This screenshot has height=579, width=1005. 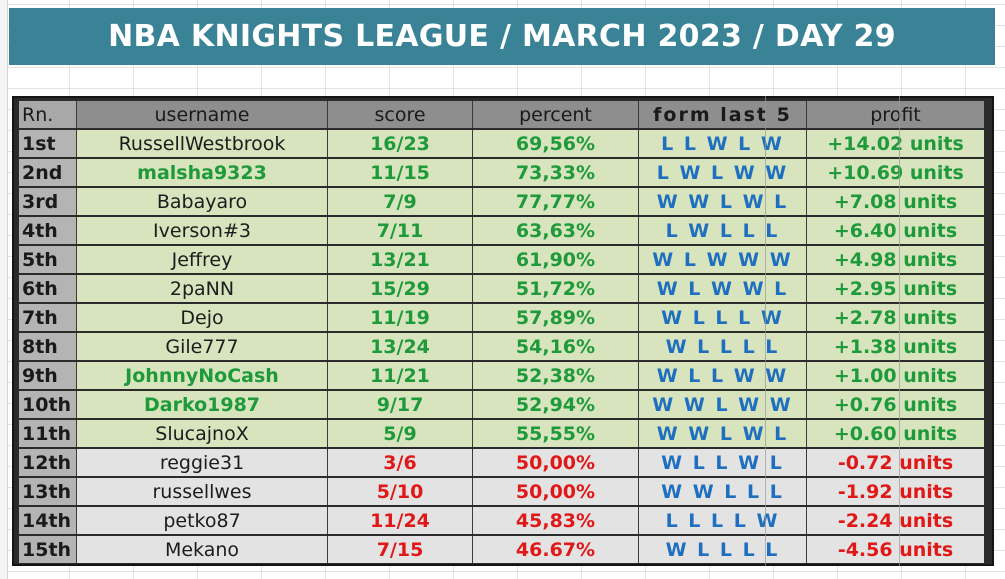 I want to click on rank-cell: 12th, so click(x=48, y=462).